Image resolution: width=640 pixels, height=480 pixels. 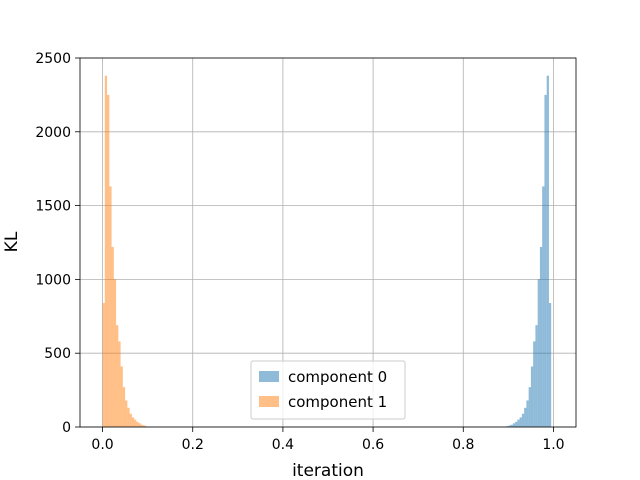 What do you see at coordinates (337, 402) in the screenshot?
I see `legend-label: component 1` at bounding box center [337, 402].